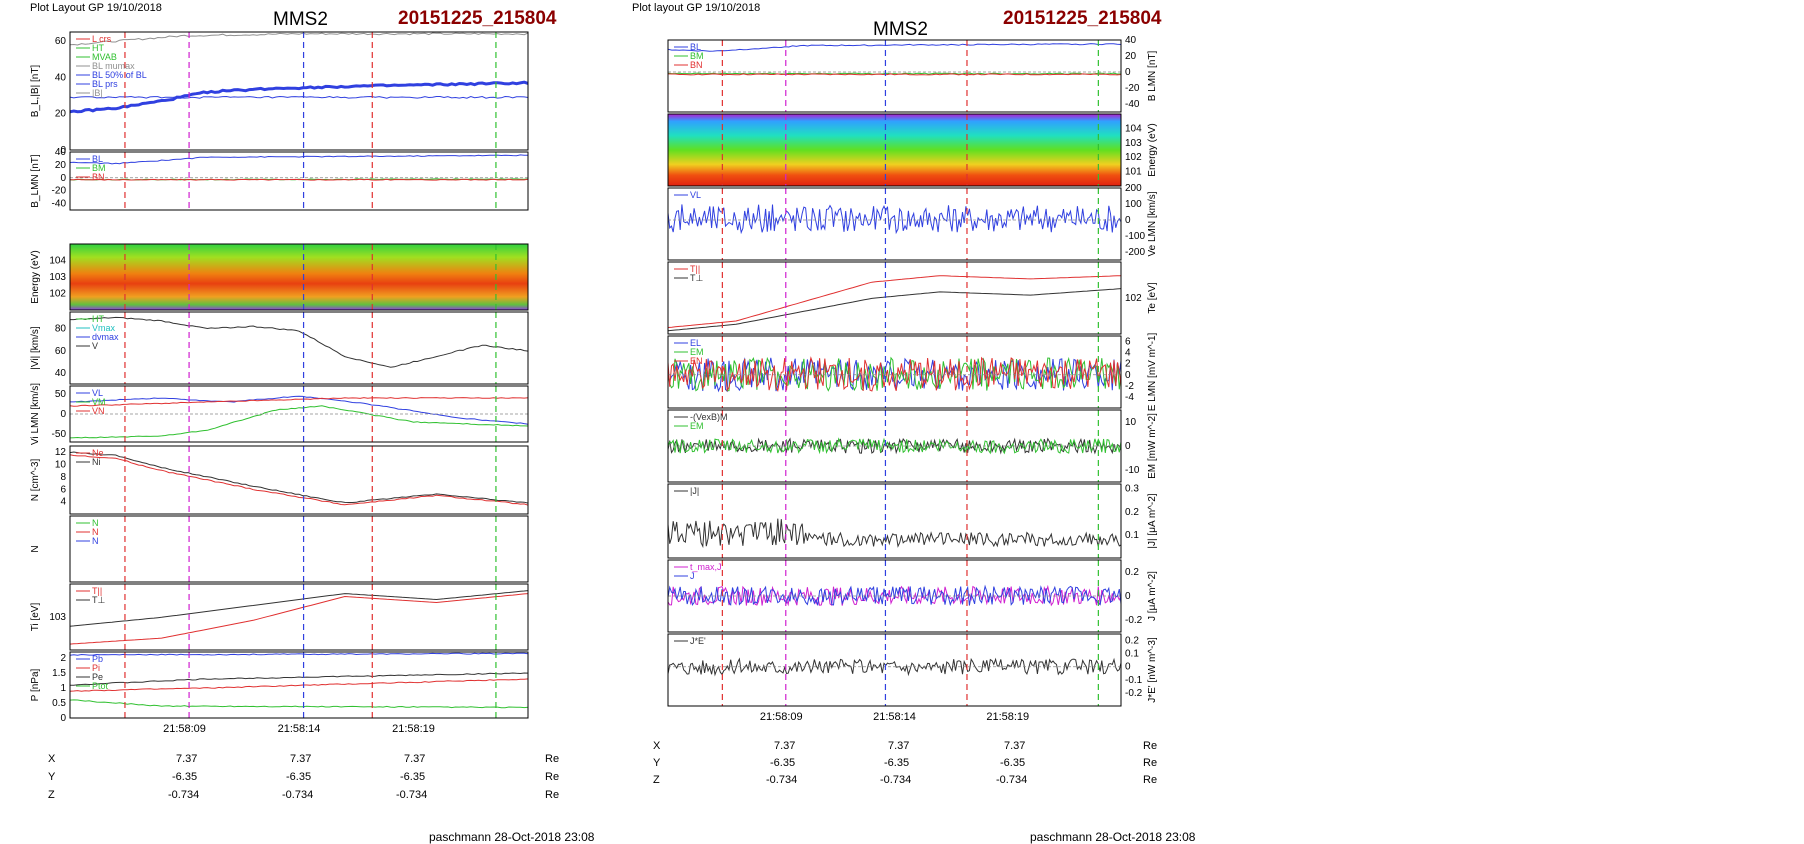 This screenshot has height=844, width=1804. I want to click on y-axis-label: J*E' [nW m^-3], so click(1152, 670).